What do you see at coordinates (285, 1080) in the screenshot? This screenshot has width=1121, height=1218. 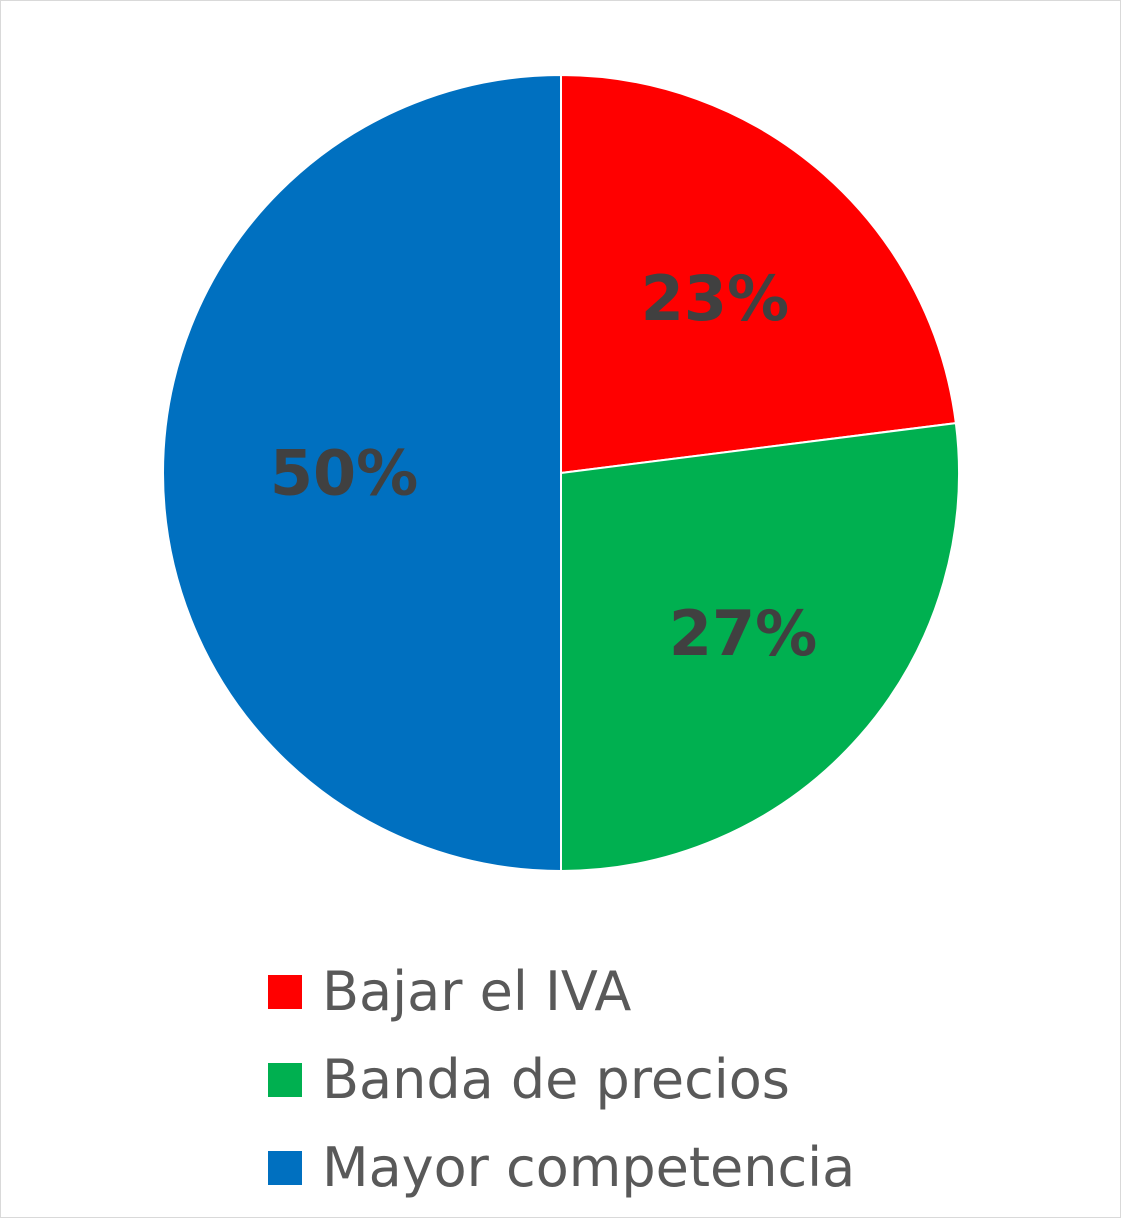 I see `legend-swatch-banda-de-precios` at bounding box center [285, 1080].